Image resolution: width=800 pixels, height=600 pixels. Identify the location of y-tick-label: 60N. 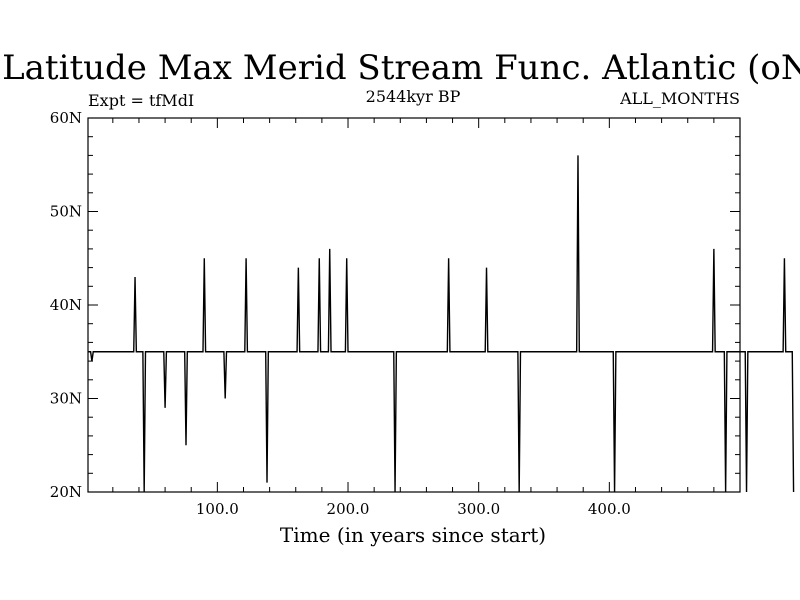
(66, 118).